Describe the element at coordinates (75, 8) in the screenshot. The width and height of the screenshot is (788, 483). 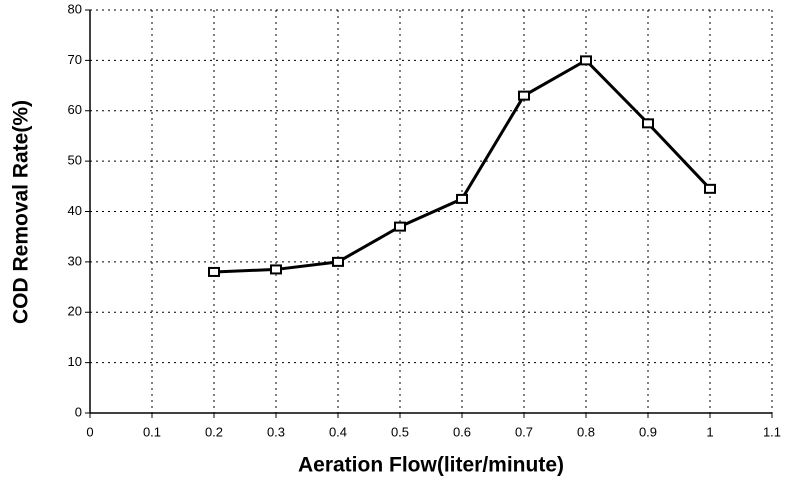
I see `y-tick-label: 80` at that location.